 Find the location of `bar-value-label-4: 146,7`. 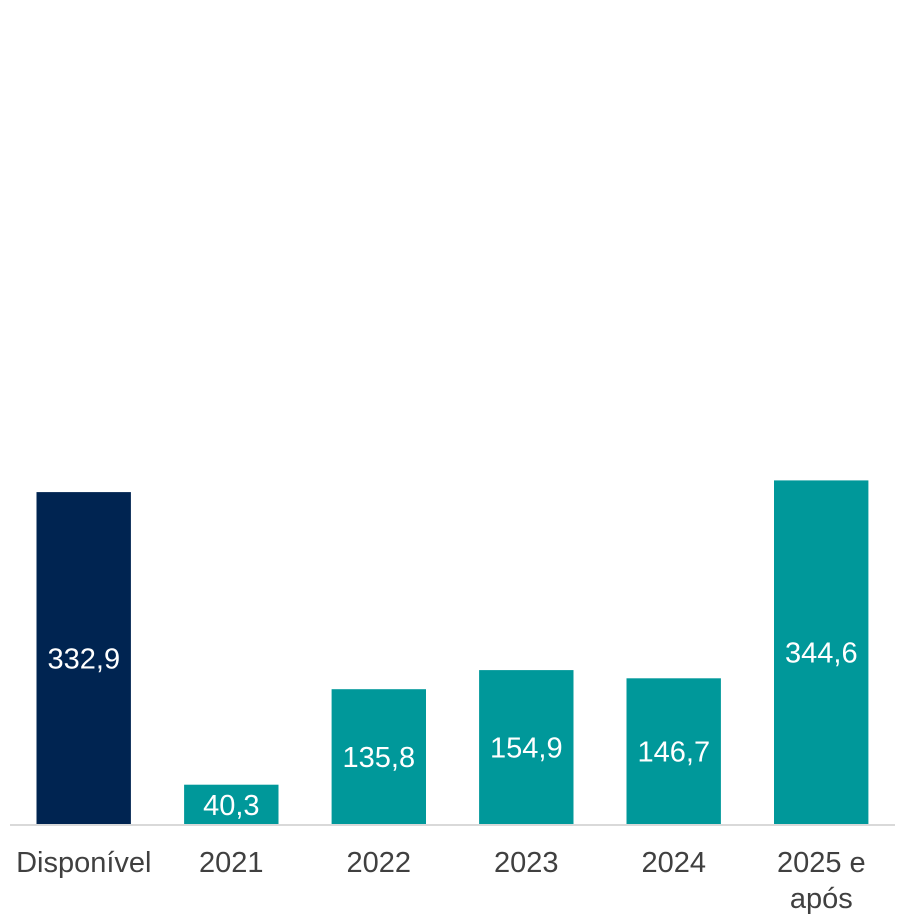

bar-value-label-4: 146,7 is located at coordinates (674, 753).